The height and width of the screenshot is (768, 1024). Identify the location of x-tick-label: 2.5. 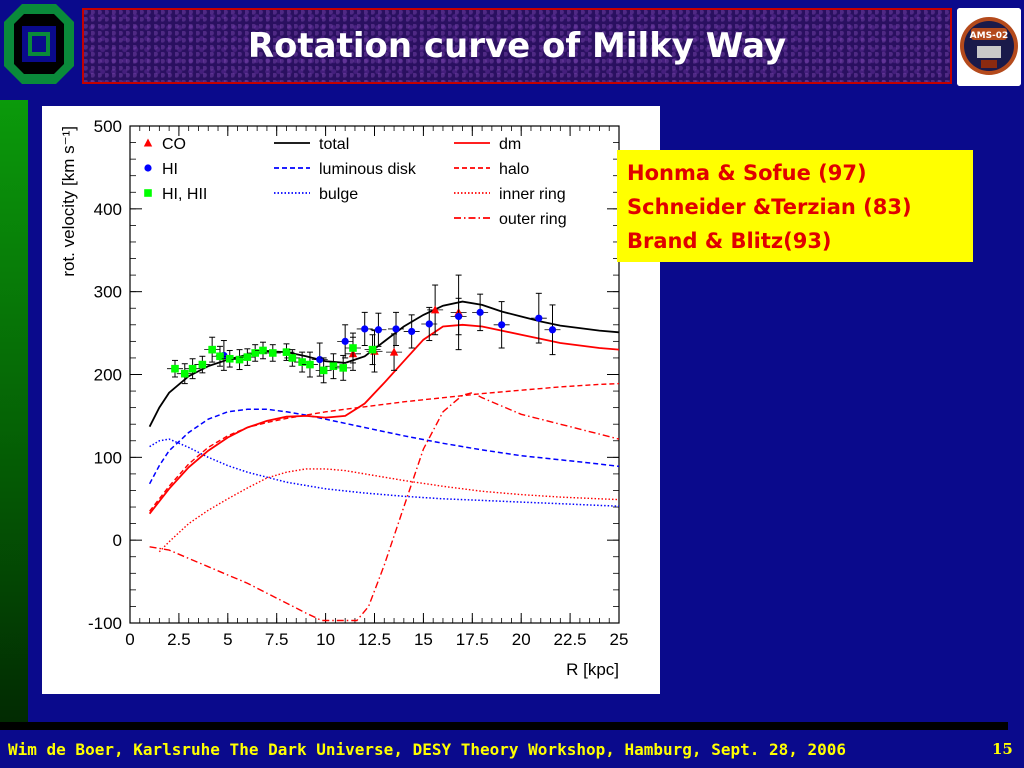
(179, 639).